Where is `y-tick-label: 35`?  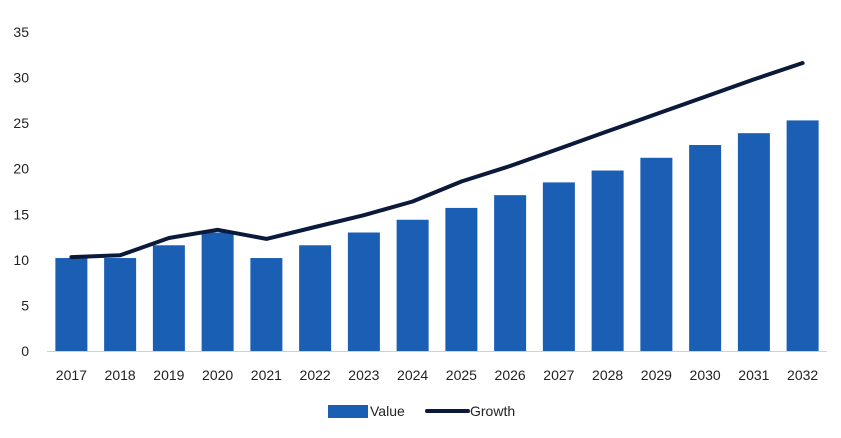
y-tick-label: 35 is located at coordinates (21, 32).